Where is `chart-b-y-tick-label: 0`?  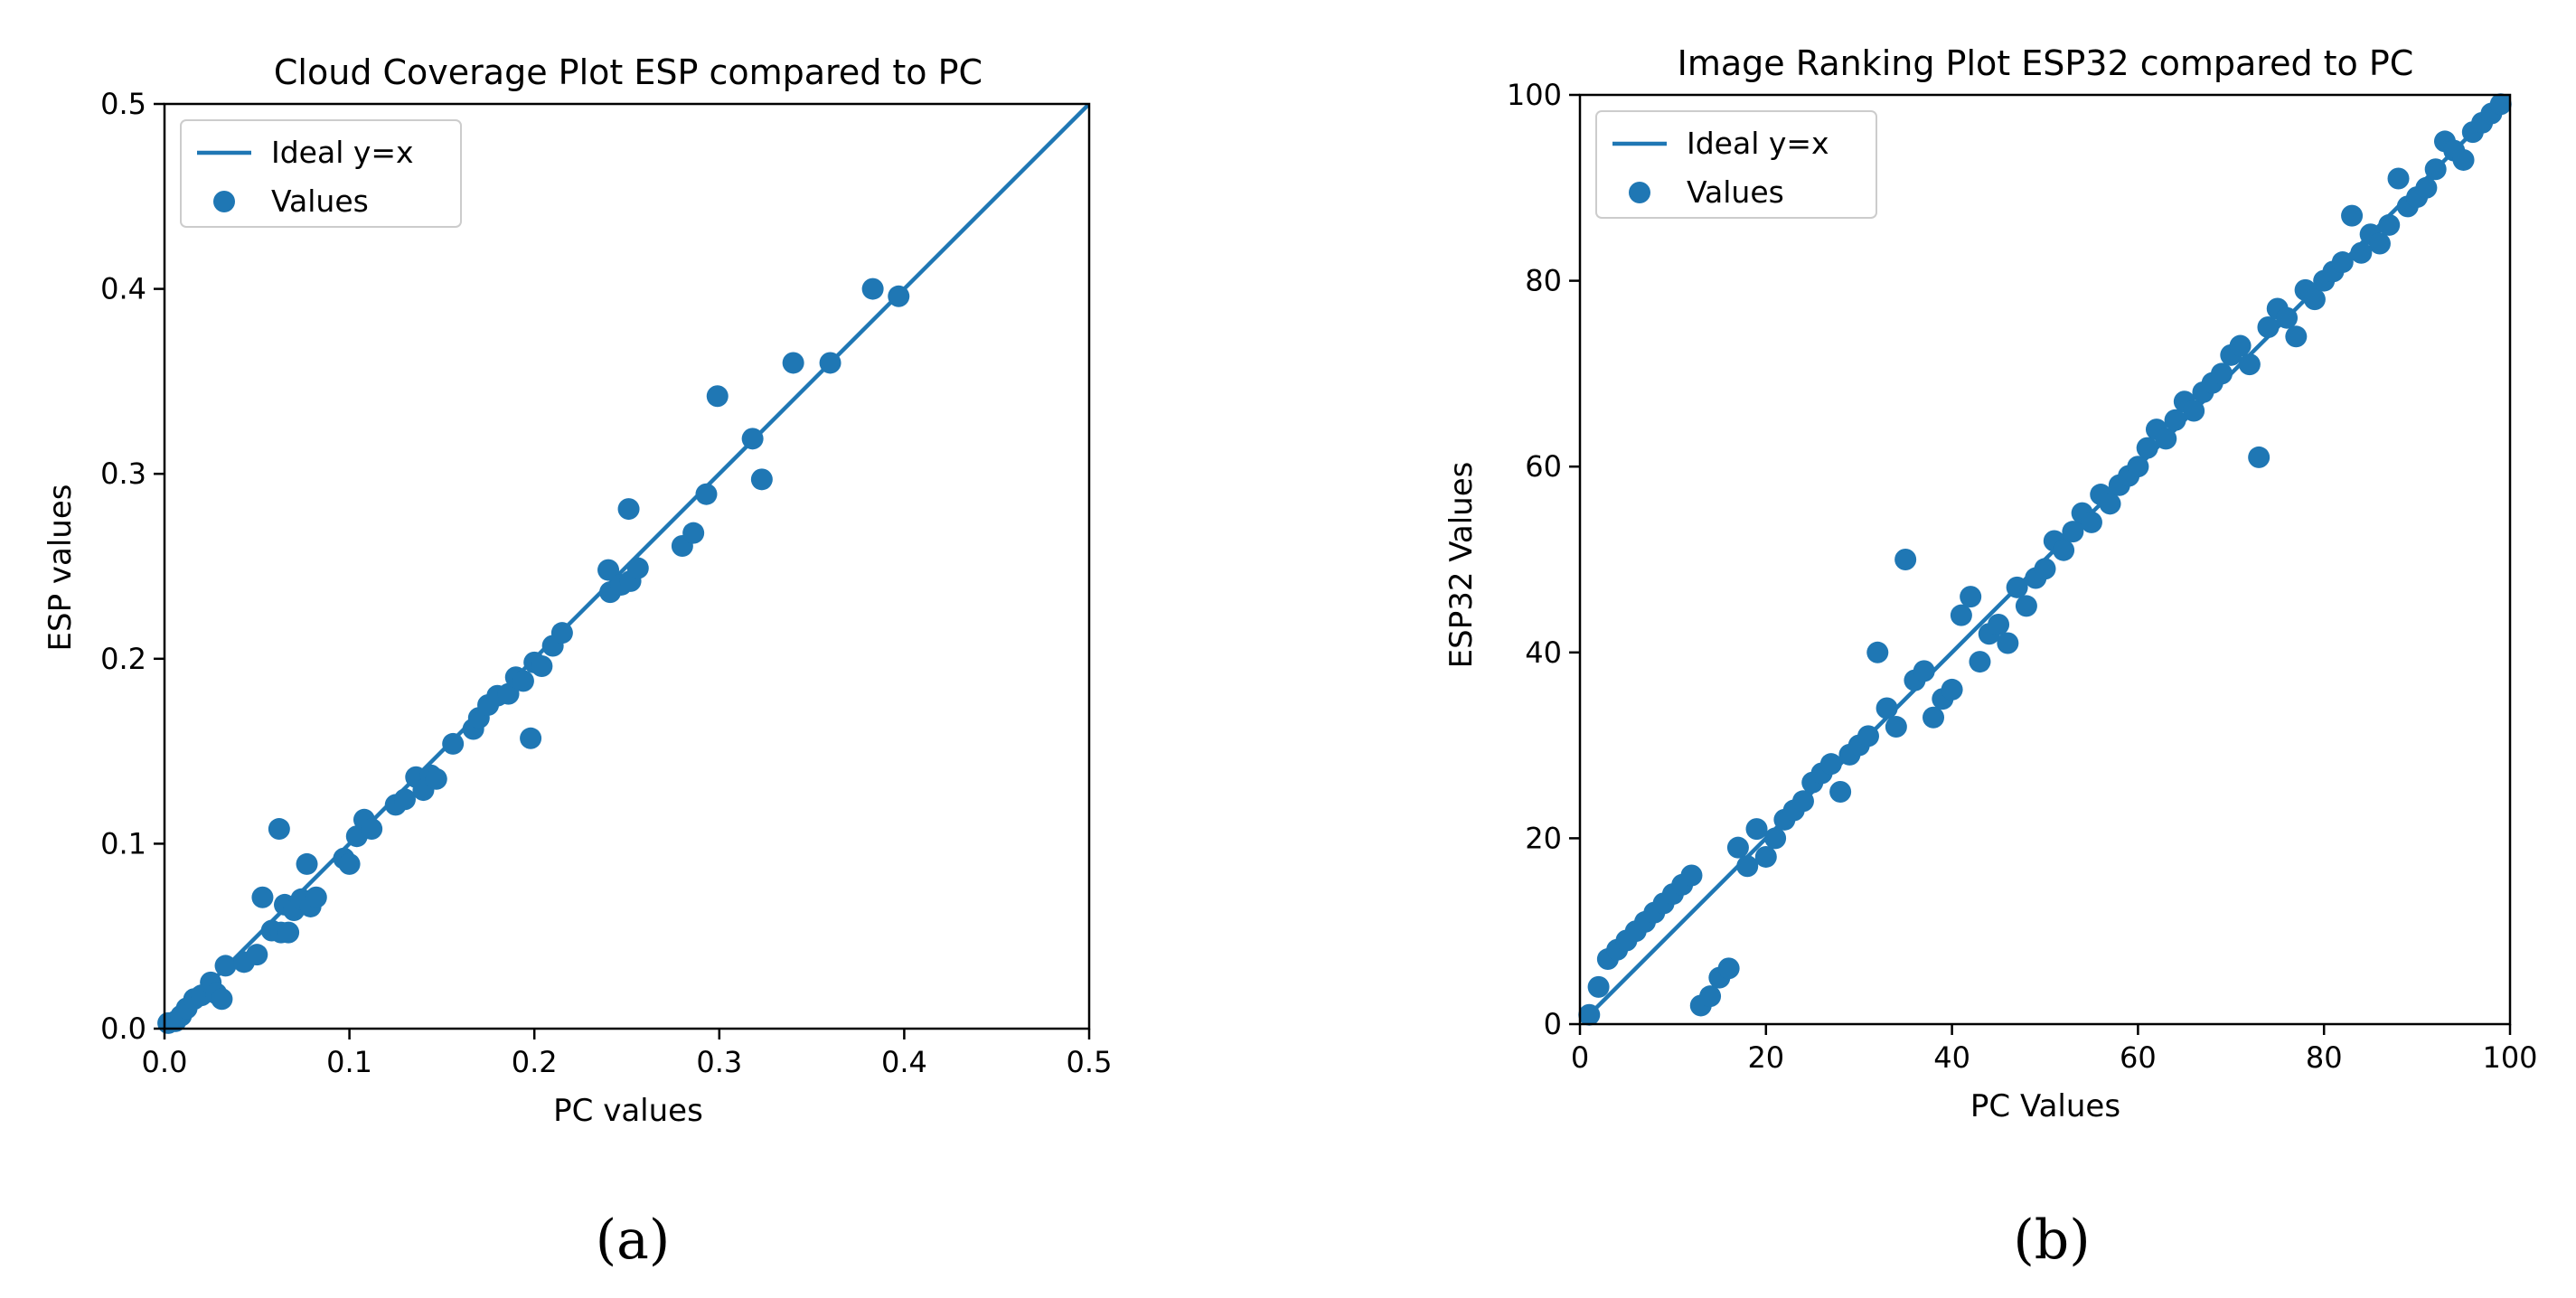 chart-b-y-tick-label: 0 is located at coordinates (1553, 1024).